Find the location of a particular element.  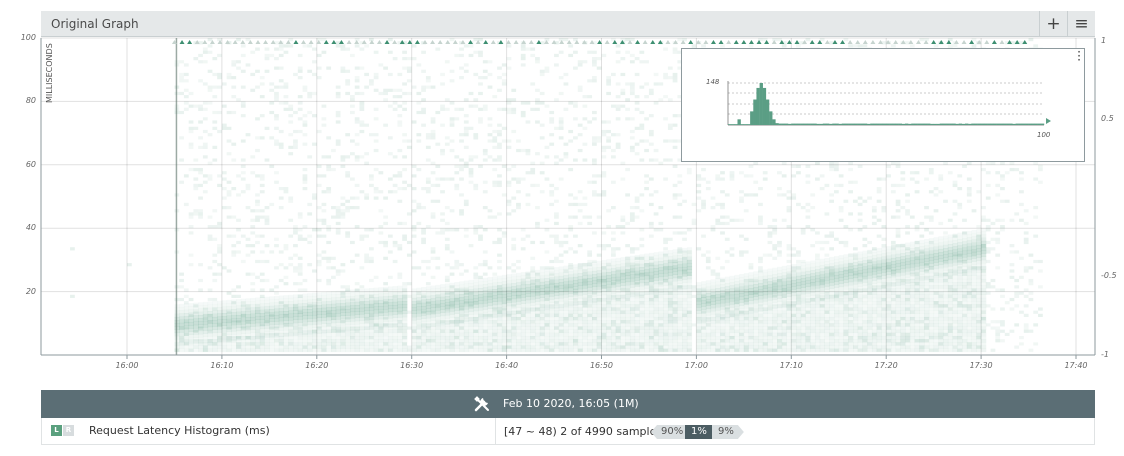

add-button: + is located at coordinates (1053, 24).